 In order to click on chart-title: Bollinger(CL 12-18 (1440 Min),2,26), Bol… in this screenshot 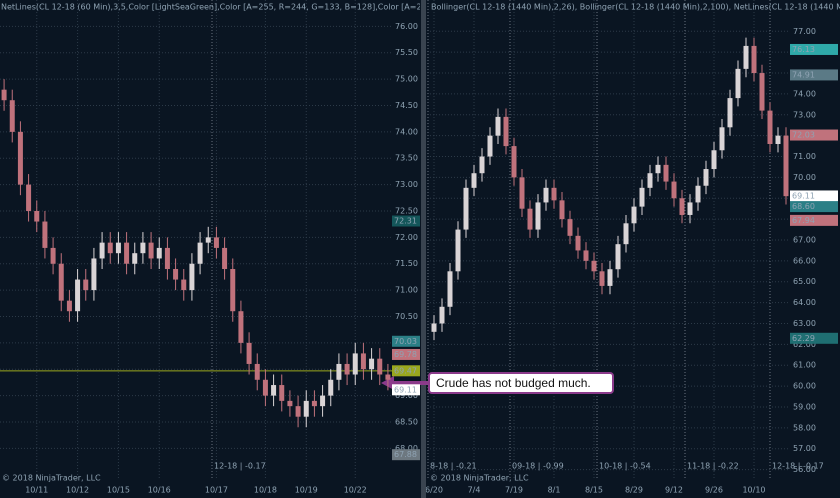, I will do `click(635, 7)`.